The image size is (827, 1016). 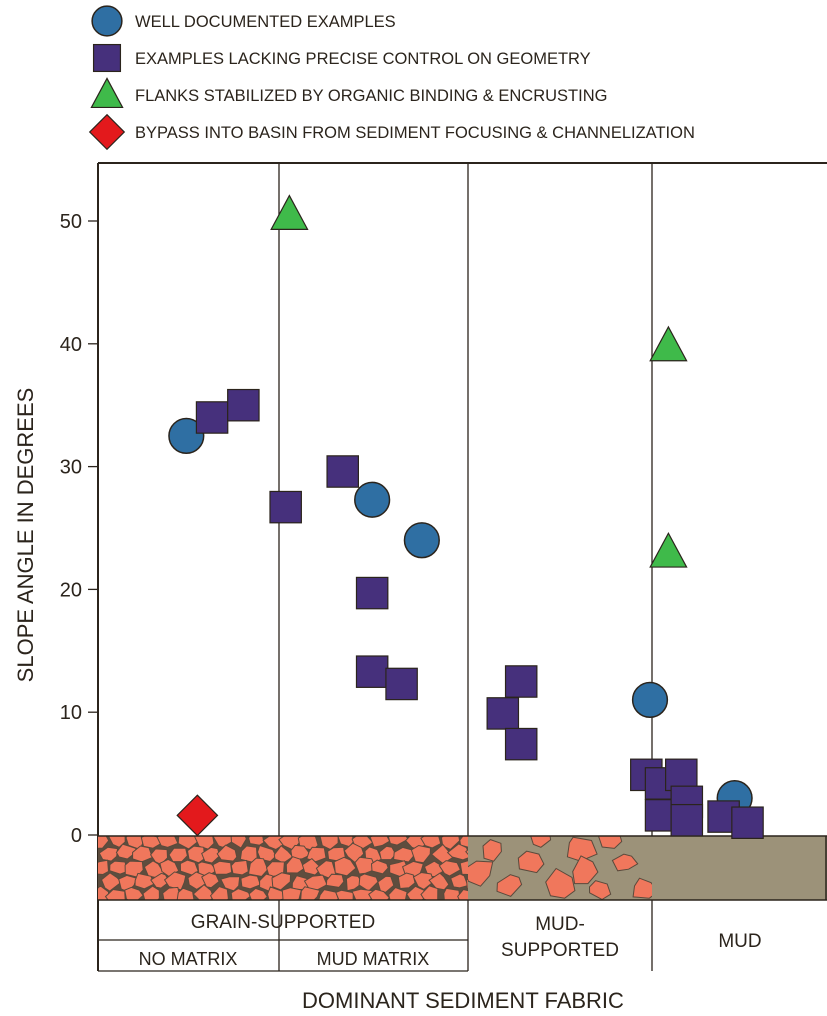 I want to click on legend-triangle-icon, so click(x=107, y=93).